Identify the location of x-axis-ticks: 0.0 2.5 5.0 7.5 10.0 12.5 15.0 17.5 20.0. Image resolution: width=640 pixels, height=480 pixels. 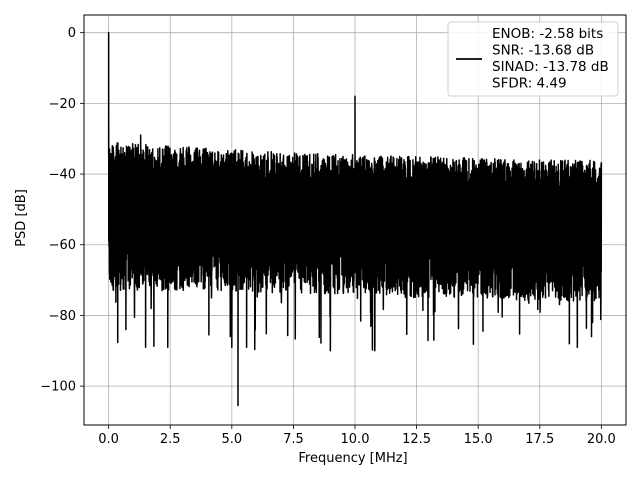
(357, 436).